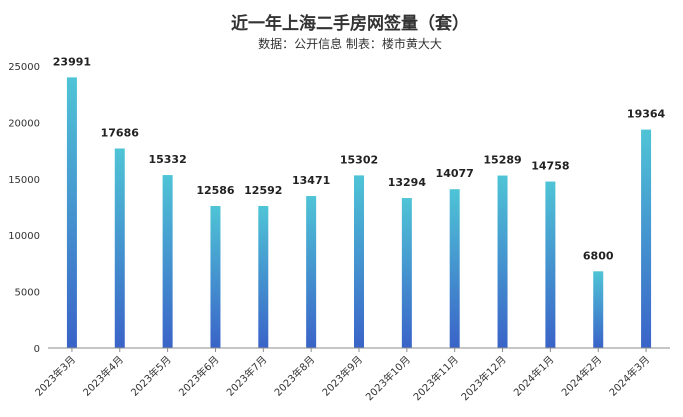 Image resolution: width=683 pixels, height=417 pixels. What do you see at coordinates (350, 43) in the screenshot?
I see `chart-subtitle: 数据：公开信息 制表：楼市黄大大` at bounding box center [350, 43].